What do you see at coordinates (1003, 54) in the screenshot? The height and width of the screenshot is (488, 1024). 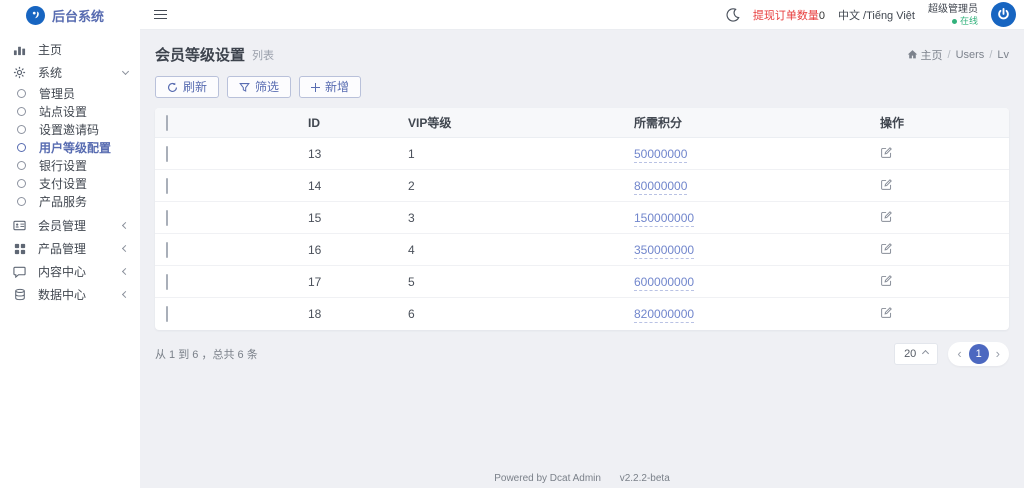 I see `breadcrumb-lv: Lv` at bounding box center [1003, 54].